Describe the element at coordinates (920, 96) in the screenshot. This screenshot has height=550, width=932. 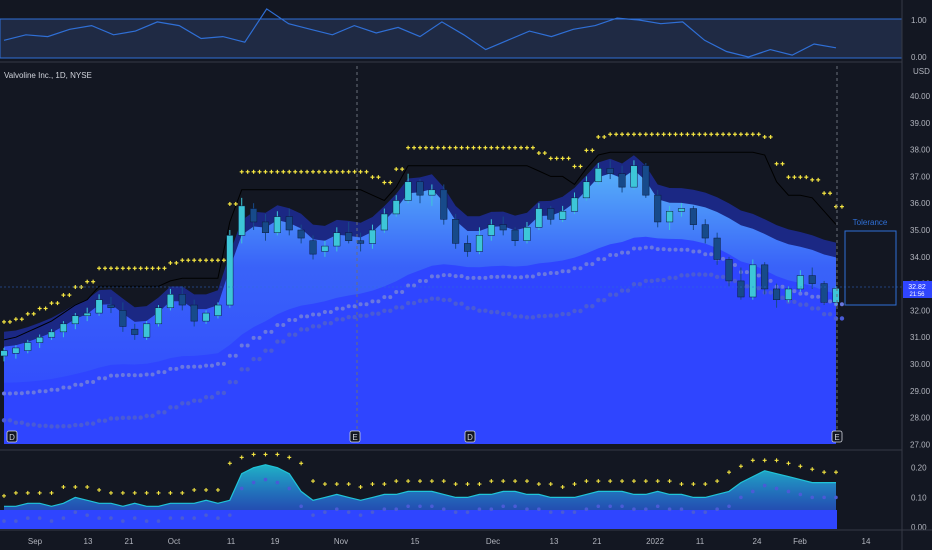
I see `price-axis-tick: 40.00` at that location.